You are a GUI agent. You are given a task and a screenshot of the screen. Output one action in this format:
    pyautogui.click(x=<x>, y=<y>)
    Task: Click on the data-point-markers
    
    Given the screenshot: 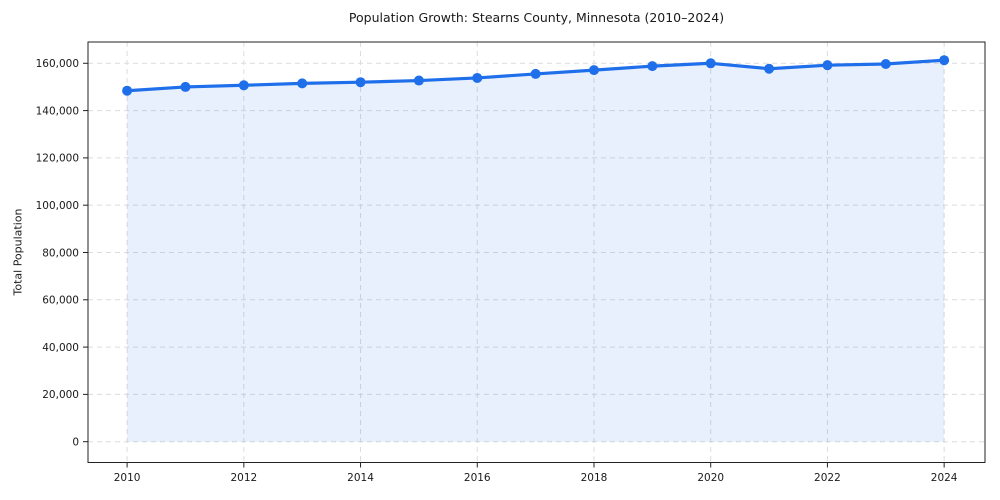 What is the action you would take?
    pyautogui.click(x=536, y=75)
    